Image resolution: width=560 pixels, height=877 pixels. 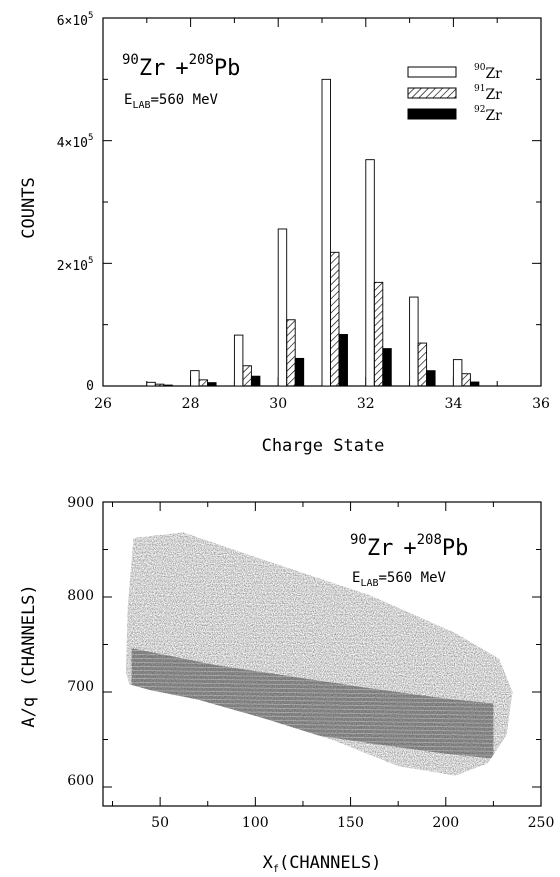 I want to click on legend-mass: 91, so click(x=479, y=89).